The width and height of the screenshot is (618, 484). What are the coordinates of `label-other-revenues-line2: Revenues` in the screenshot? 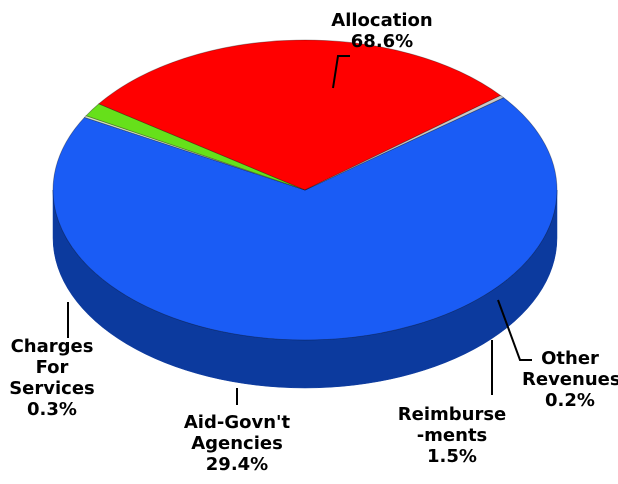 It's located at (570, 379).